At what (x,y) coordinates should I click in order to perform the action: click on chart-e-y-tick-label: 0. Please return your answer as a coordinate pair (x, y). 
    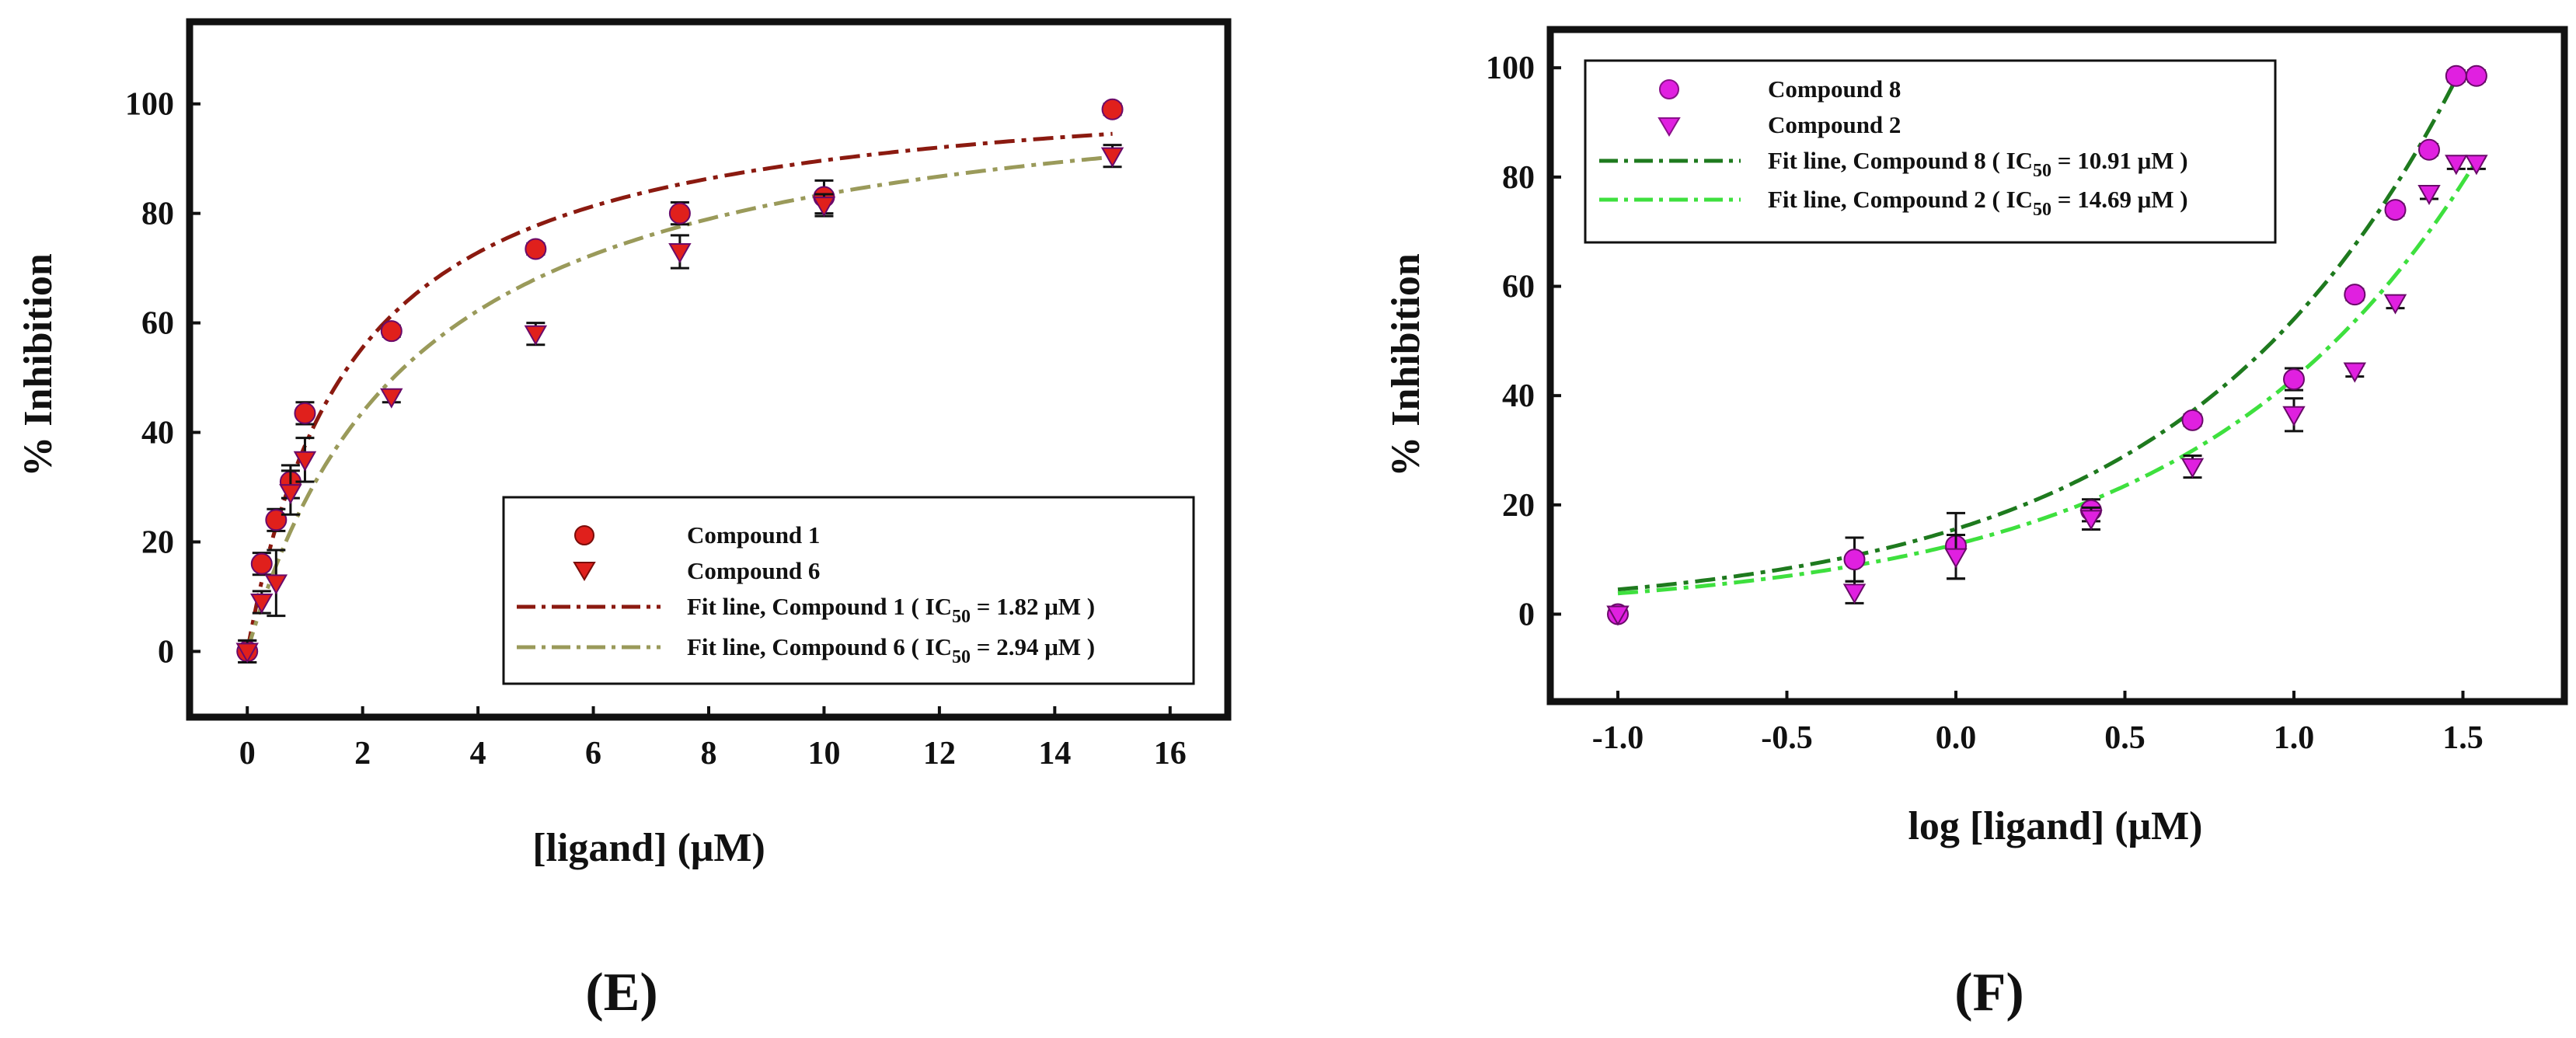
    Looking at the image, I should click on (166, 652).